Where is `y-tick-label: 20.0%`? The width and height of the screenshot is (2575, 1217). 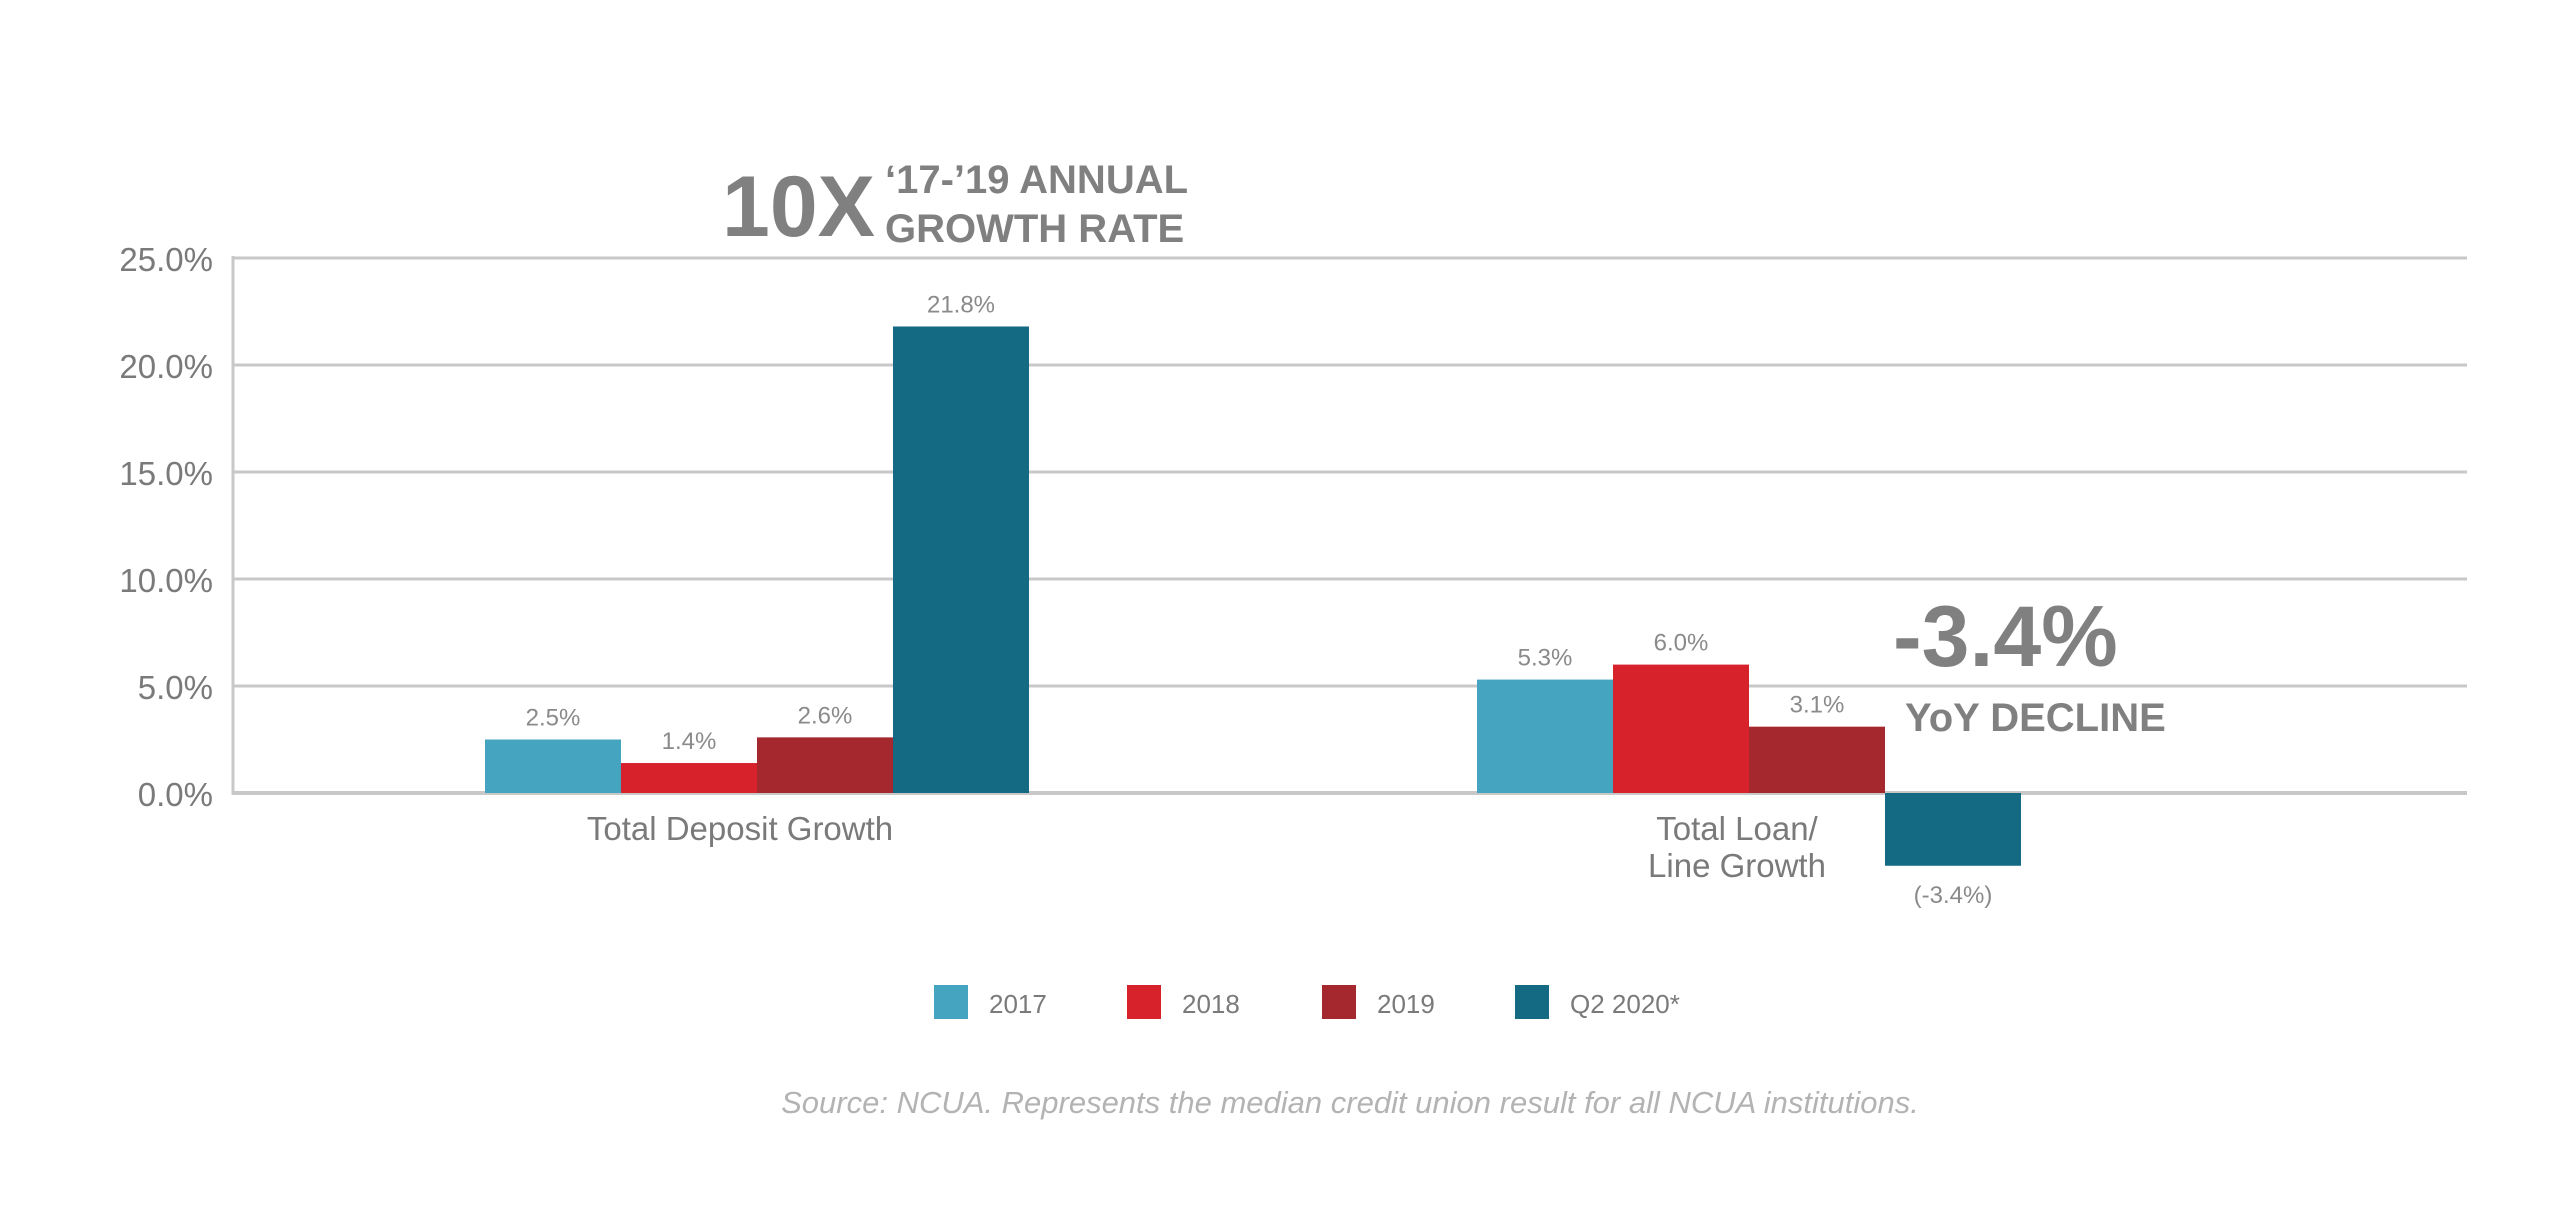
y-tick-label: 20.0% is located at coordinates (166, 366).